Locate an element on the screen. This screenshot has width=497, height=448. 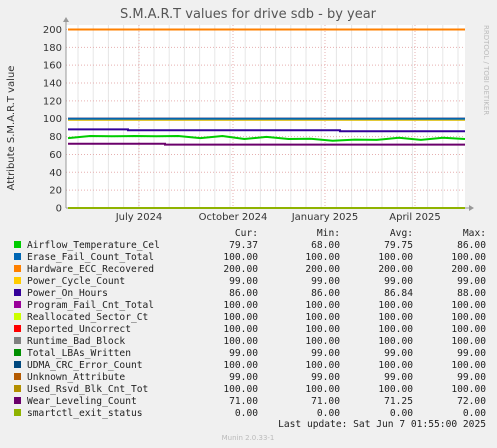
x-tick-label: January 2025 is located at coordinates (325, 217).